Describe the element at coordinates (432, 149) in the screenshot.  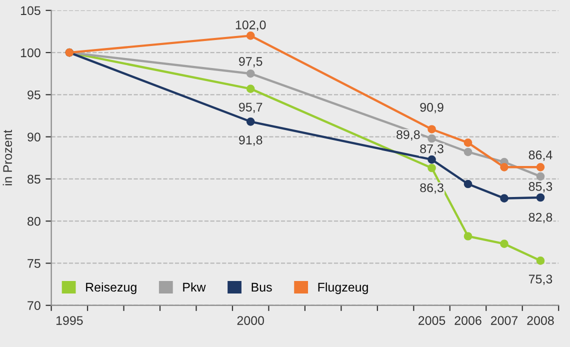
I see `data-label: 87,3` at that location.